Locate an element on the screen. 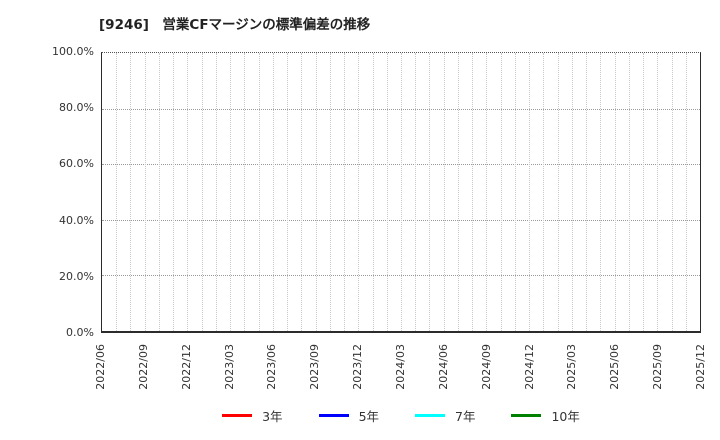  x-tick-label: 2025/06 is located at coordinates (615, 367).